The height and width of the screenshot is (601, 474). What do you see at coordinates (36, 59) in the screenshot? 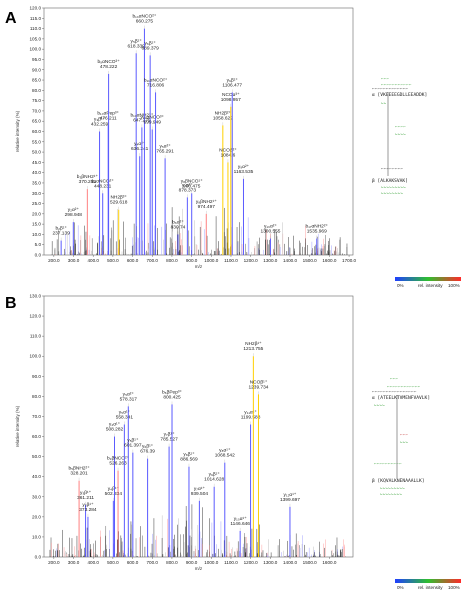
I see `y-tick-label: 95.0` at bounding box center [36, 59].